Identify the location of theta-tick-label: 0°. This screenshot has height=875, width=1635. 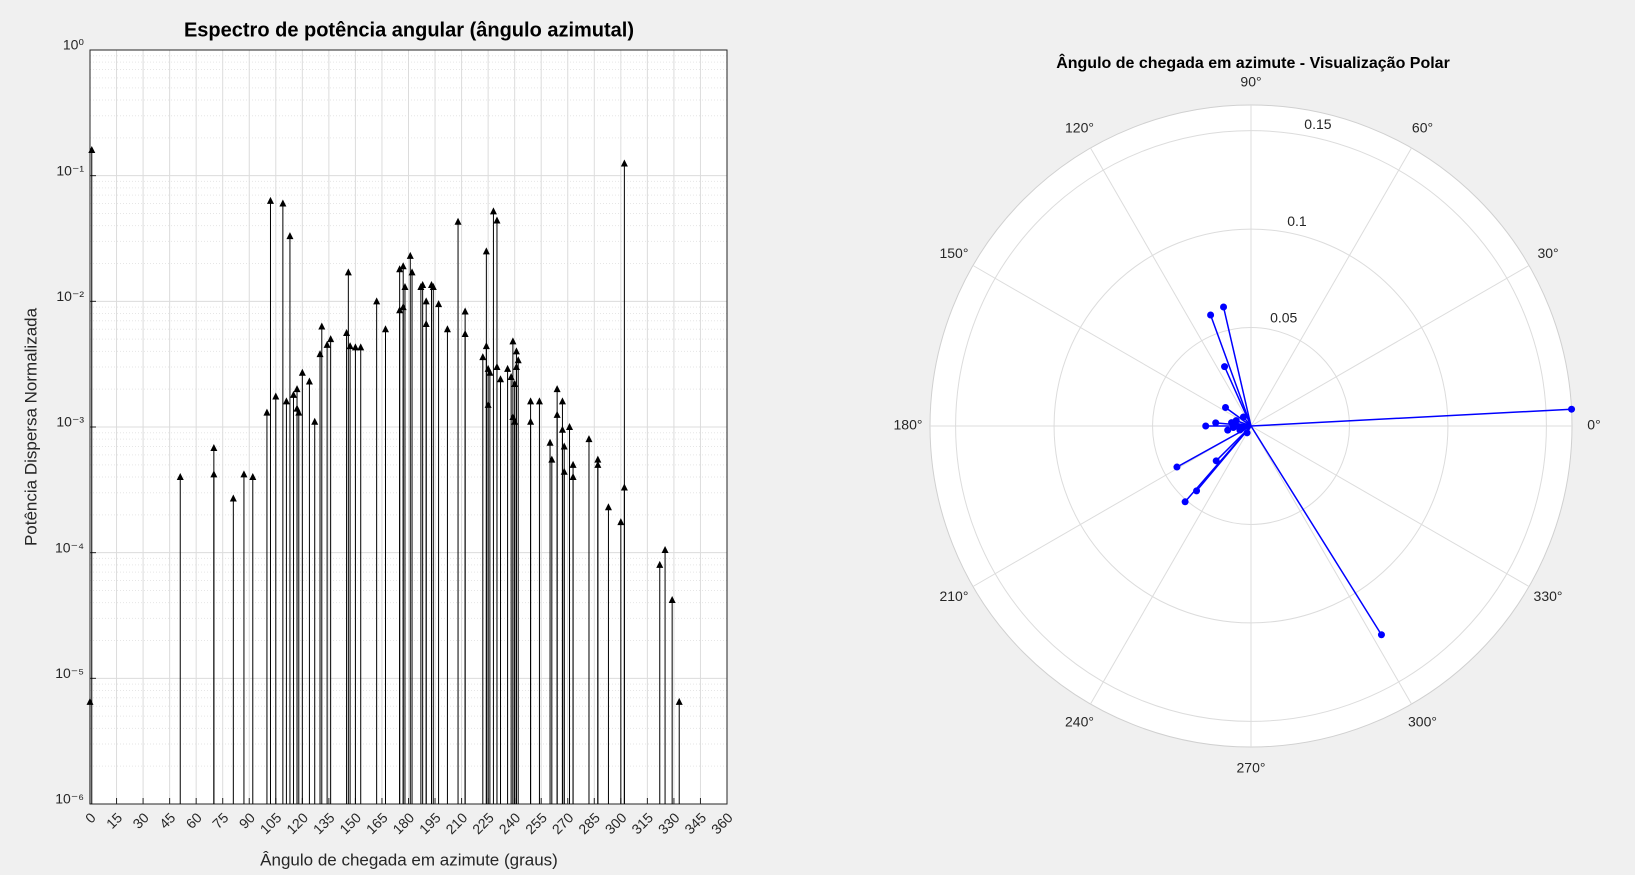
(1593, 425).